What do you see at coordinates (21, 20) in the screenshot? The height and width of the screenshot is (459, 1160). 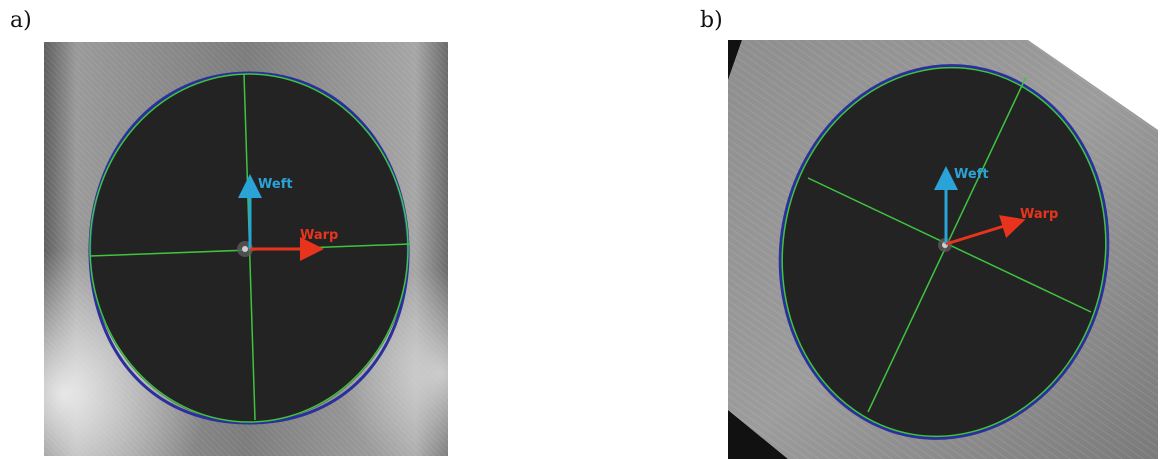 I see `panel-a-label: a)` at bounding box center [21, 20].